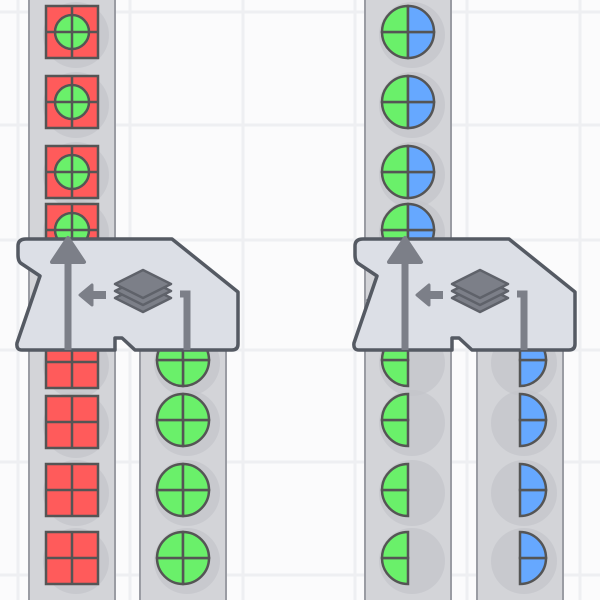 The height and width of the screenshot is (600, 600). I want to click on right-output-belt-side, so click(520, 465).